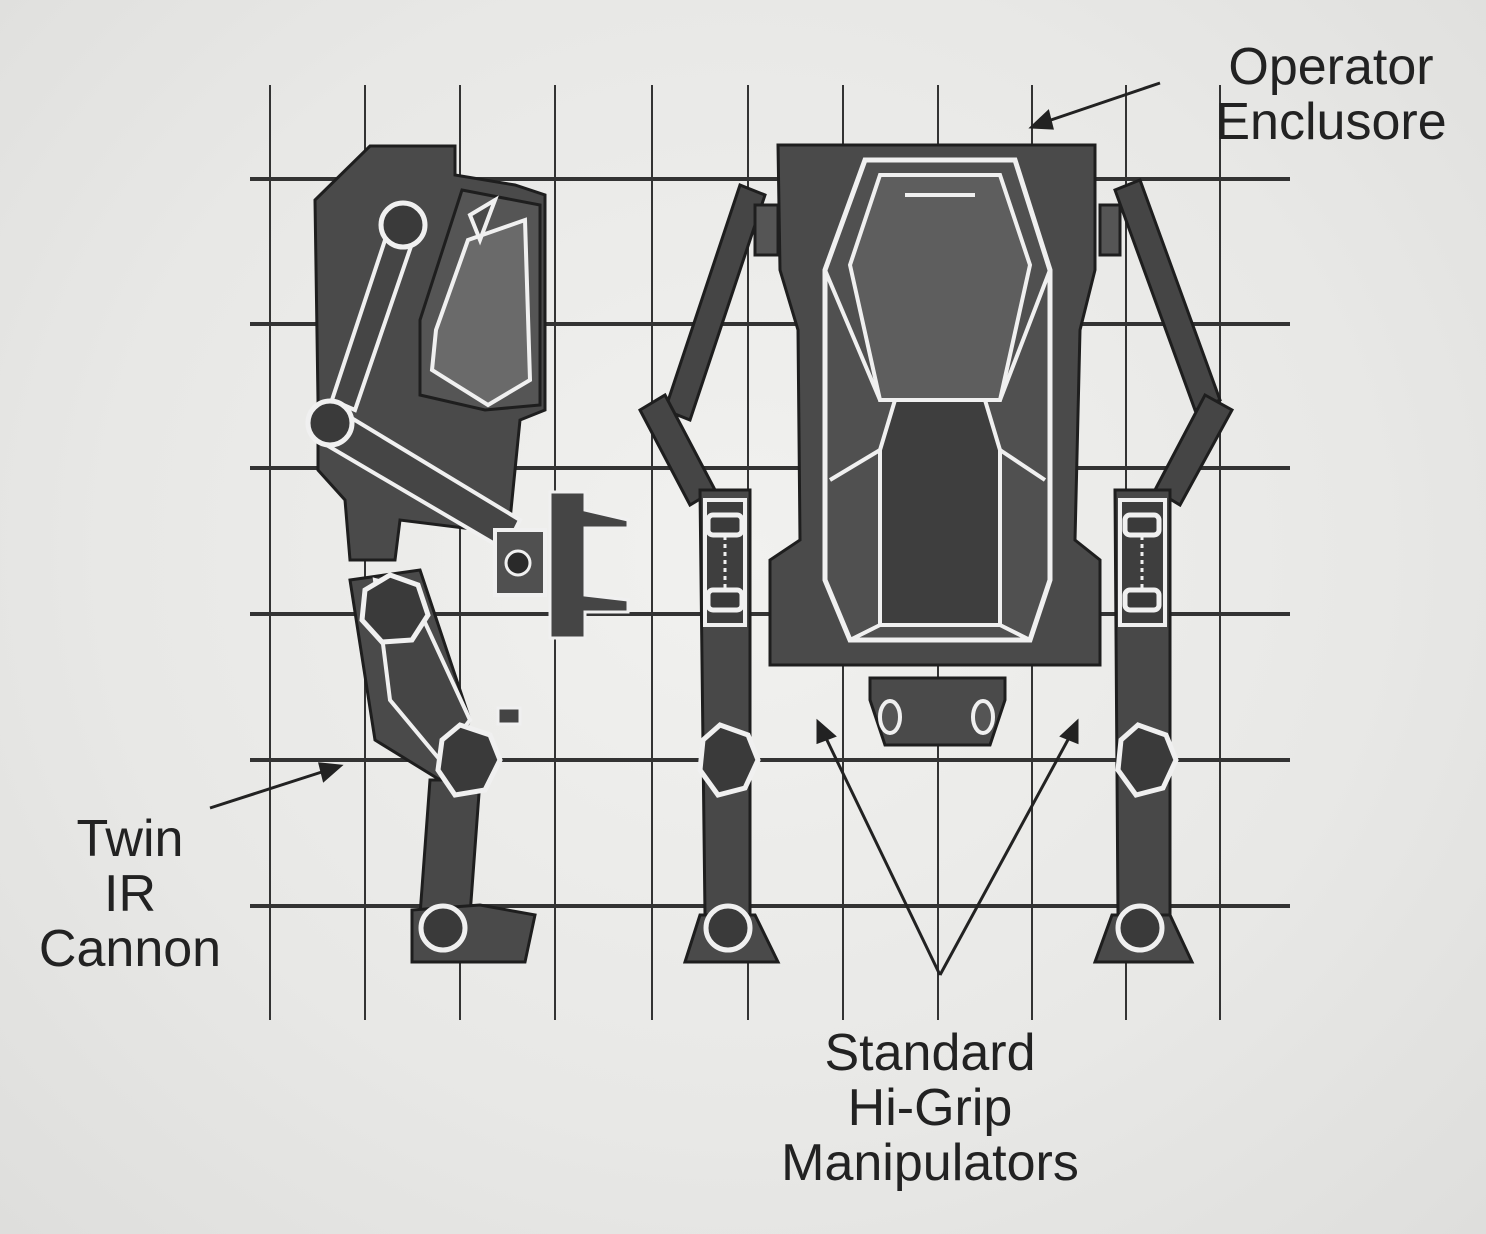 Image resolution: width=1486 pixels, height=1234 pixels. What do you see at coordinates (130, 839) in the screenshot?
I see `twin-ir-cannon-line-1: Twin` at bounding box center [130, 839].